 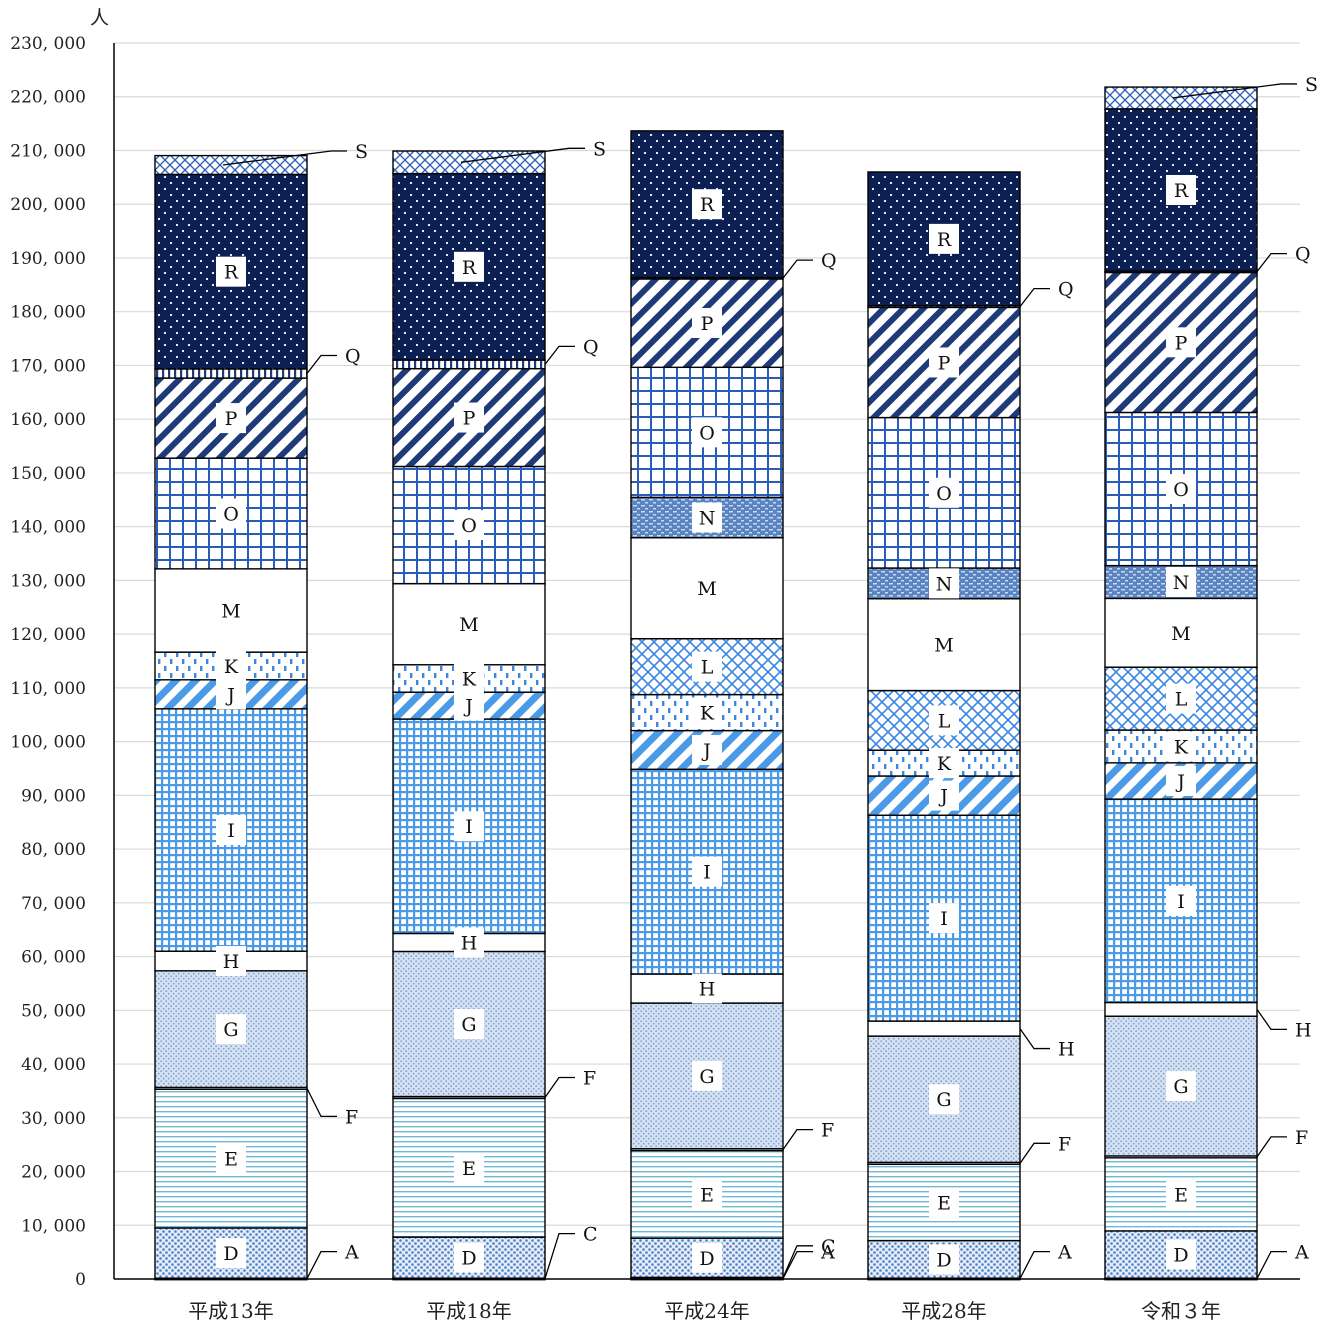 I want to click on y-tick-label: 120, 000, so click(x=48, y=635).